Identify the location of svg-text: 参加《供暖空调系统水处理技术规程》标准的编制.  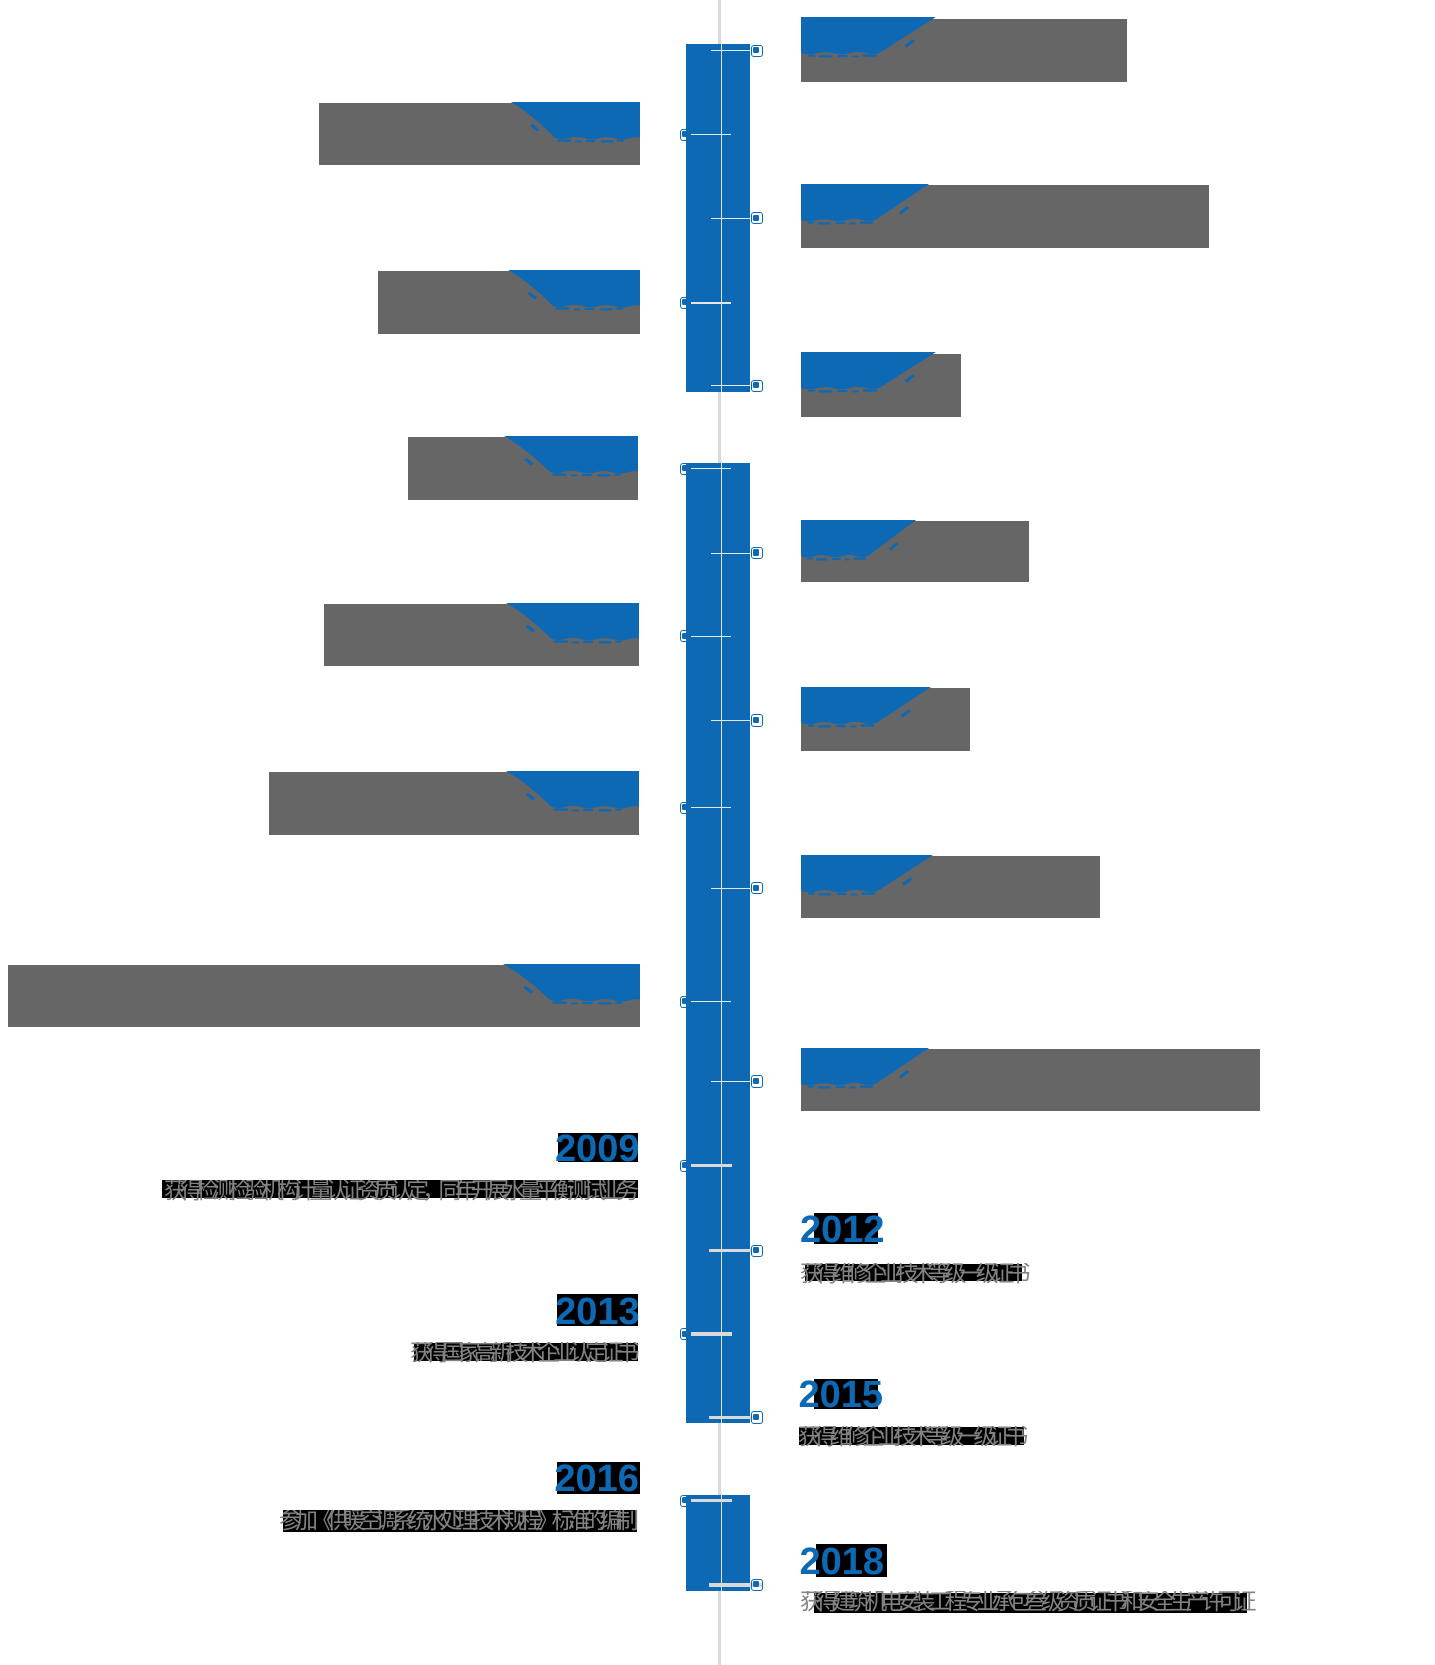
(459, 1521).